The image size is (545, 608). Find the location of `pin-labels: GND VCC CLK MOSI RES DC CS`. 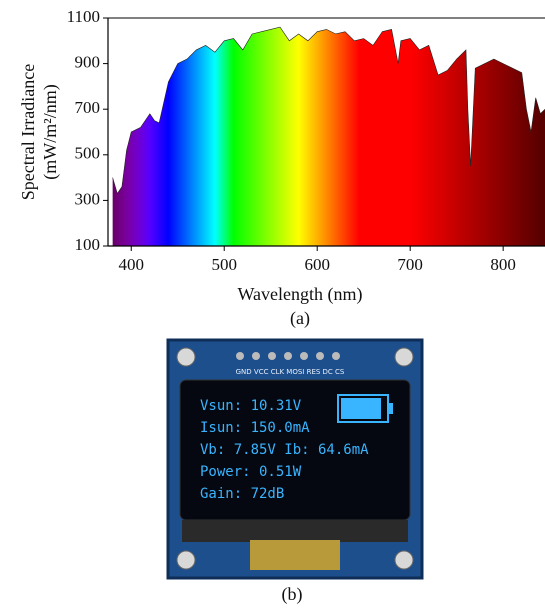

pin-labels: GND VCC CLK MOSI RES DC CS is located at coordinates (290, 372).